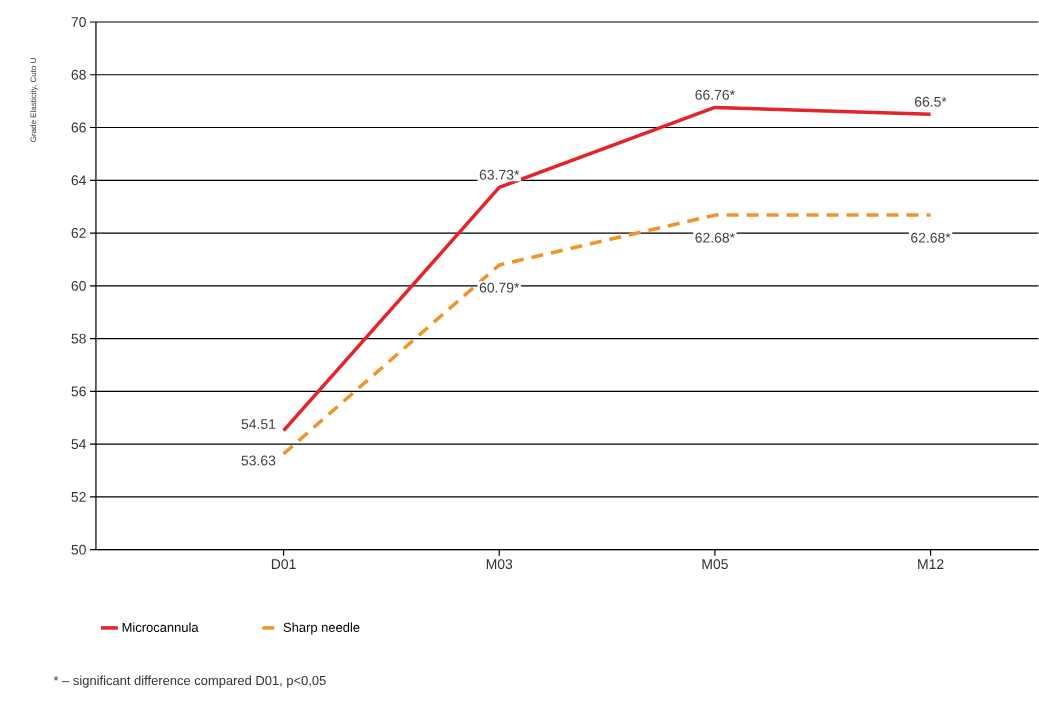 This screenshot has width=1039, height=704. What do you see at coordinates (79, 180) in the screenshot?
I see `y-tick-label: 64` at bounding box center [79, 180].